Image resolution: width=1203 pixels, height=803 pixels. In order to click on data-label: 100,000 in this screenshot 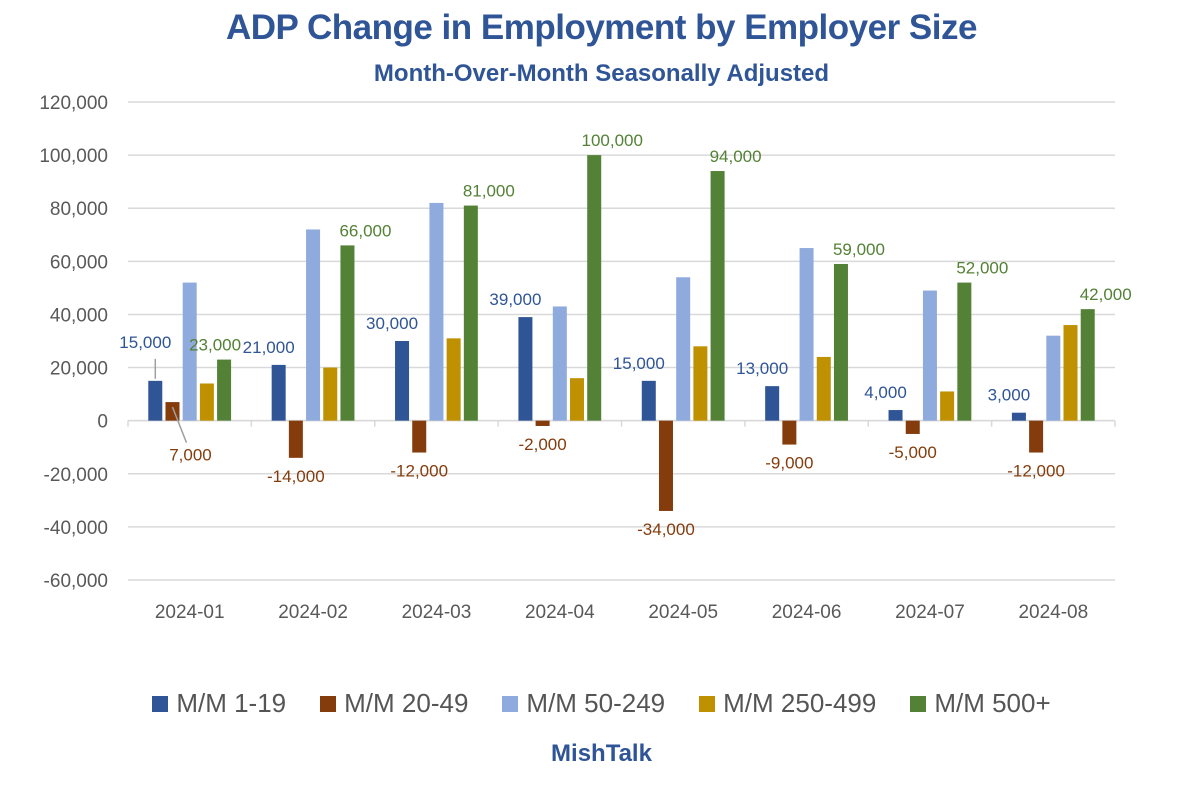, I will do `click(611, 140)`.